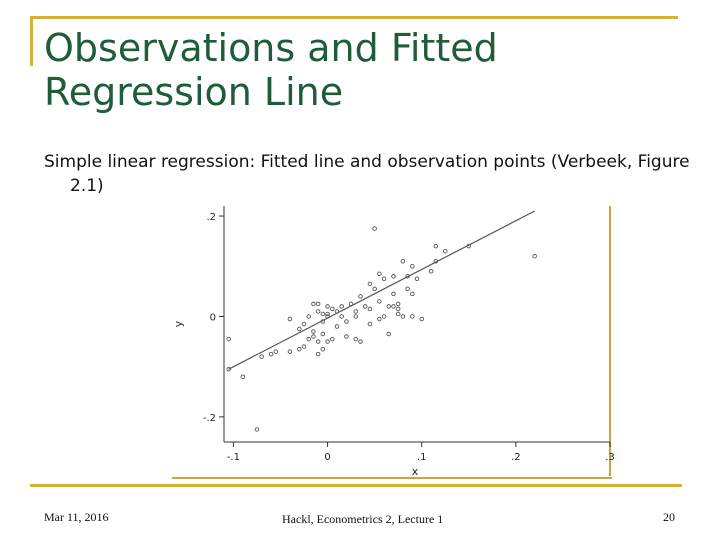  What do you see at coordinates (381, 290) in the screenshot?
I see `fitted-regression-line` at bounding box center [381, 290].